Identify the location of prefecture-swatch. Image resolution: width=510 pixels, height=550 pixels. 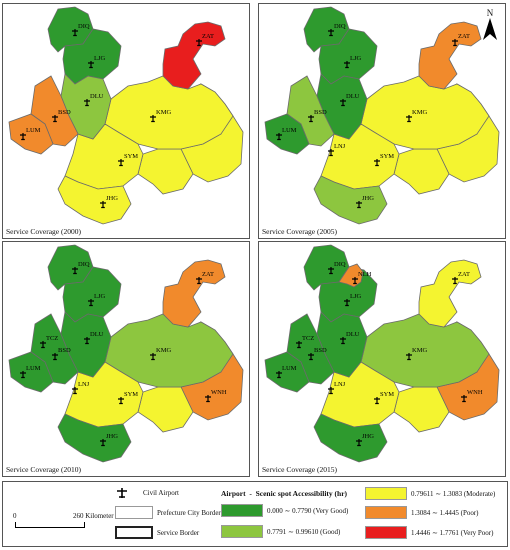
(134, 512).